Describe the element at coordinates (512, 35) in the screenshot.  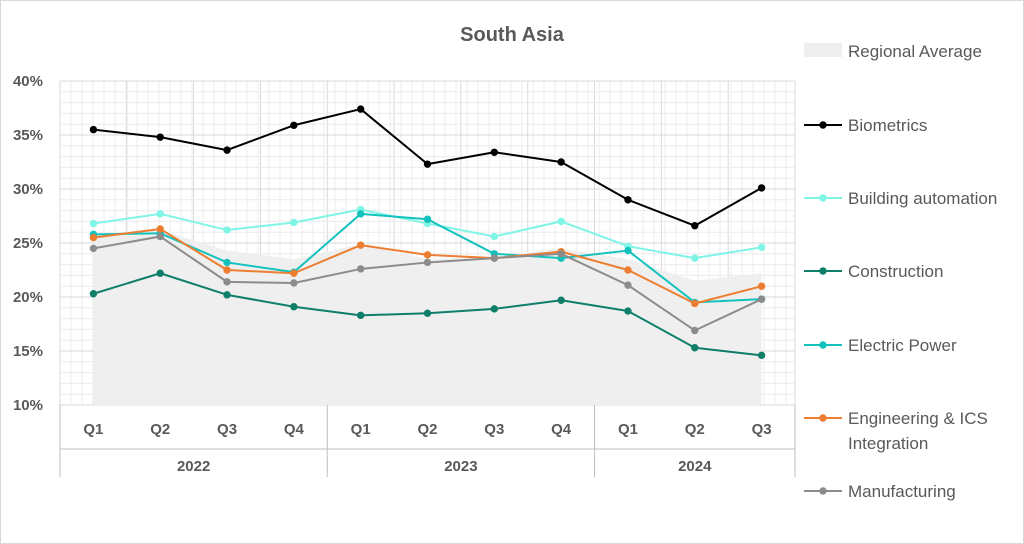
I see `chart-title: South Asia` at that location.